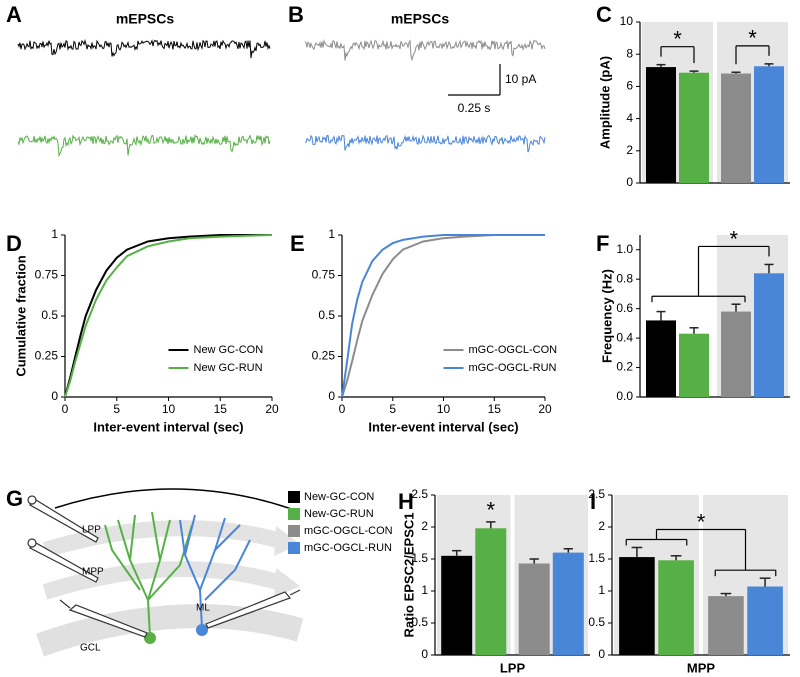 The height and width of the screenshot is (677, 800). What do you see at coordinates (624, 278) in the screenshot?
I see `y-tick-label: 0.8` at bounding box center [624, 278].